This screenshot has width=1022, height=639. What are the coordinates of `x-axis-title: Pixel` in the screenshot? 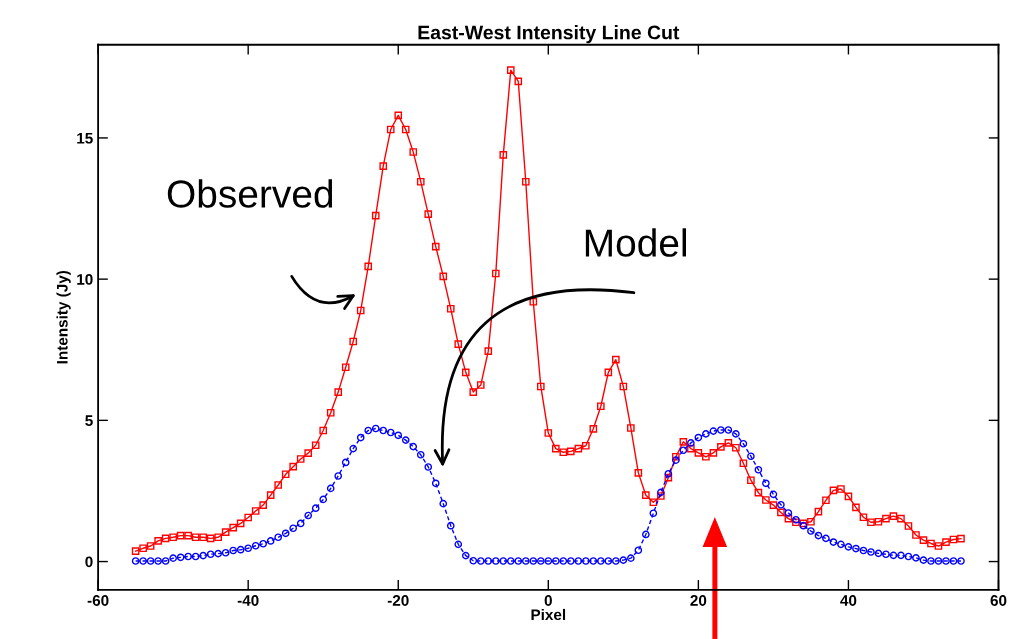 It's located at (548, 614).